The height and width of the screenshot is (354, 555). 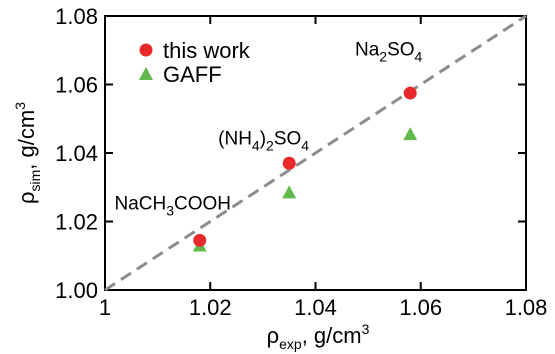 I want to click on compound-label: Na2SO4, so click(x=389, y=51).